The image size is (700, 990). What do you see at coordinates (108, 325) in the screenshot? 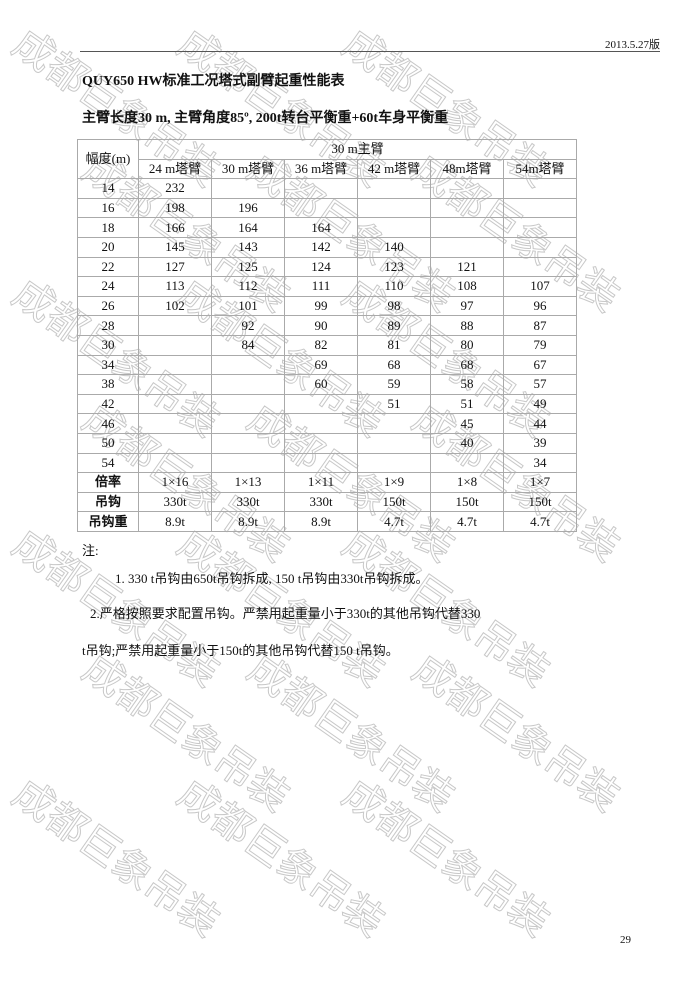
I see `radius-cell: 28` at bounding box center [108, 325].